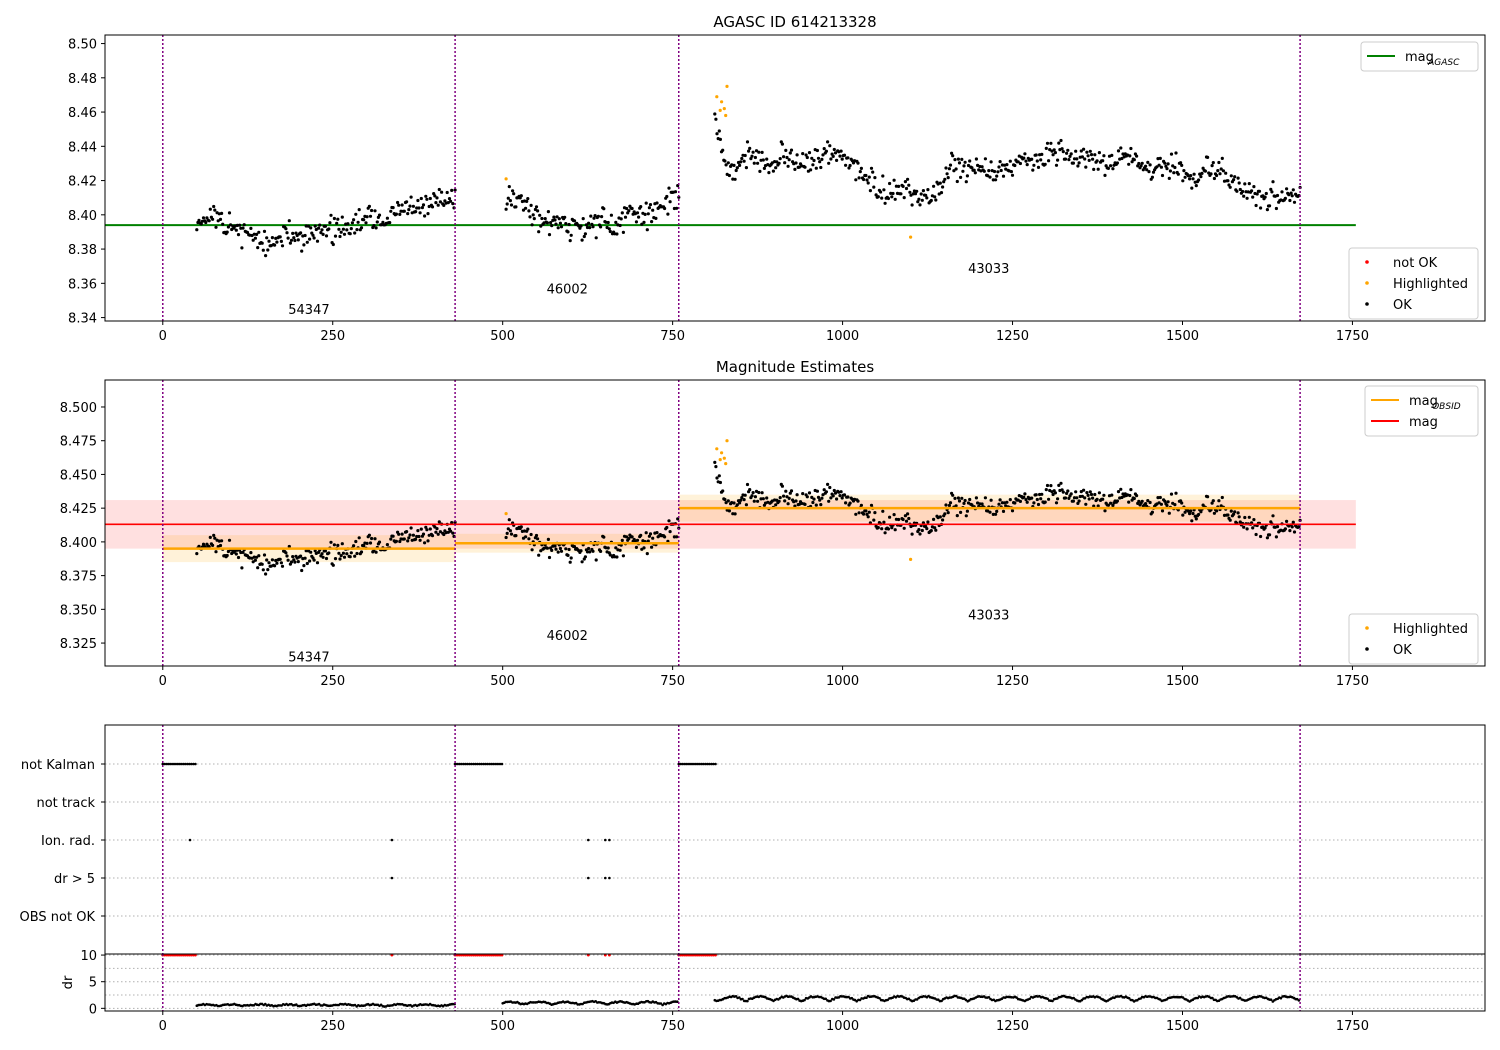  I want to click on y-tick-label: 8.375, so click(78, 577).